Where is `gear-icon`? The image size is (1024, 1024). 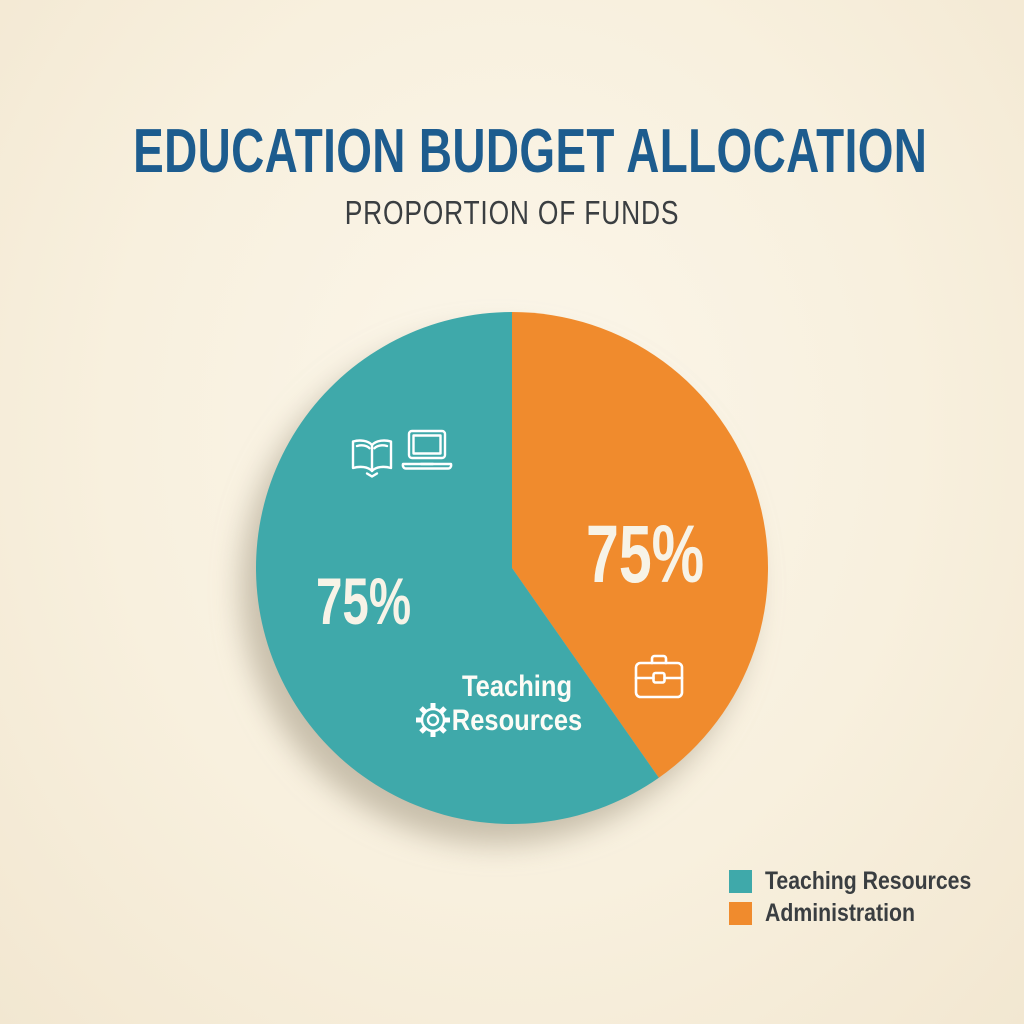 gear-icon is located at coordinates (433, 720).